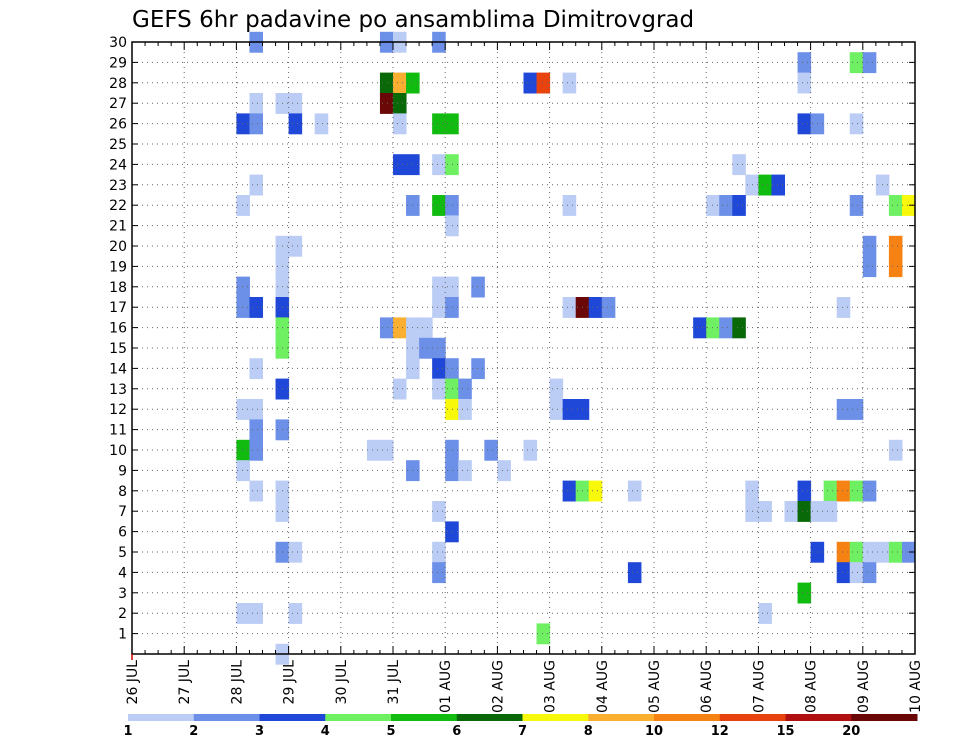 The image size is (960, 742). Describe the element at coordinates (707, 686) in the screenshot. I see `x-tick-label: 06 AUG` at that location.